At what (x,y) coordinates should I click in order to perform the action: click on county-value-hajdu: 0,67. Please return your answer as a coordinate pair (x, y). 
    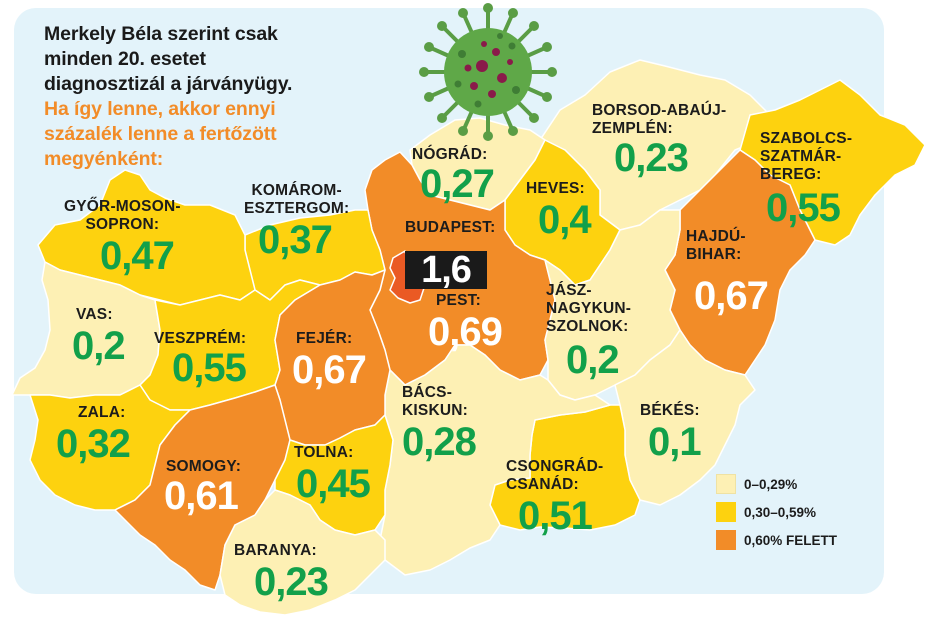
    Looking at the image, I should click on (731, 296).